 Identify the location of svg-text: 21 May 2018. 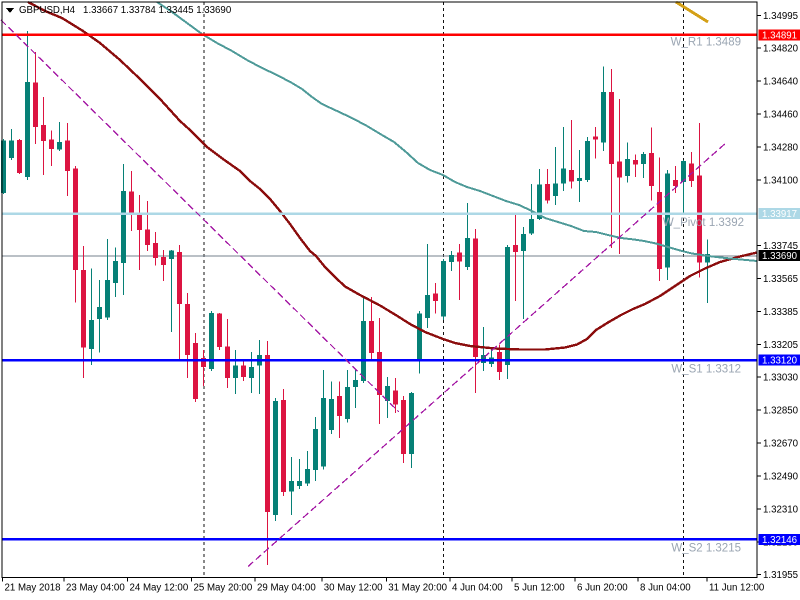
(33, 588).